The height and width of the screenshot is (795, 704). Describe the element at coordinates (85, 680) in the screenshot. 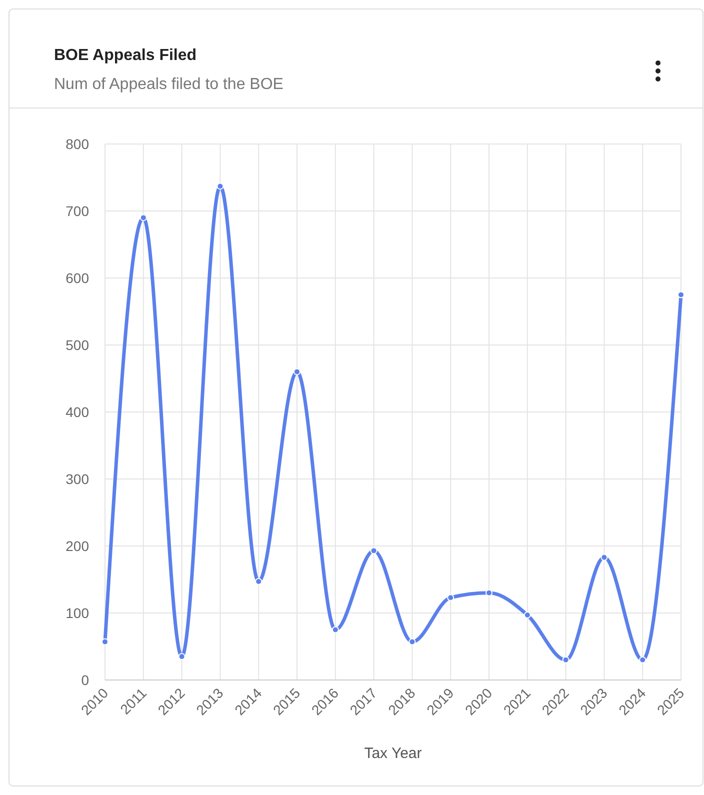

I see `y-tick-label: 0` at that location.